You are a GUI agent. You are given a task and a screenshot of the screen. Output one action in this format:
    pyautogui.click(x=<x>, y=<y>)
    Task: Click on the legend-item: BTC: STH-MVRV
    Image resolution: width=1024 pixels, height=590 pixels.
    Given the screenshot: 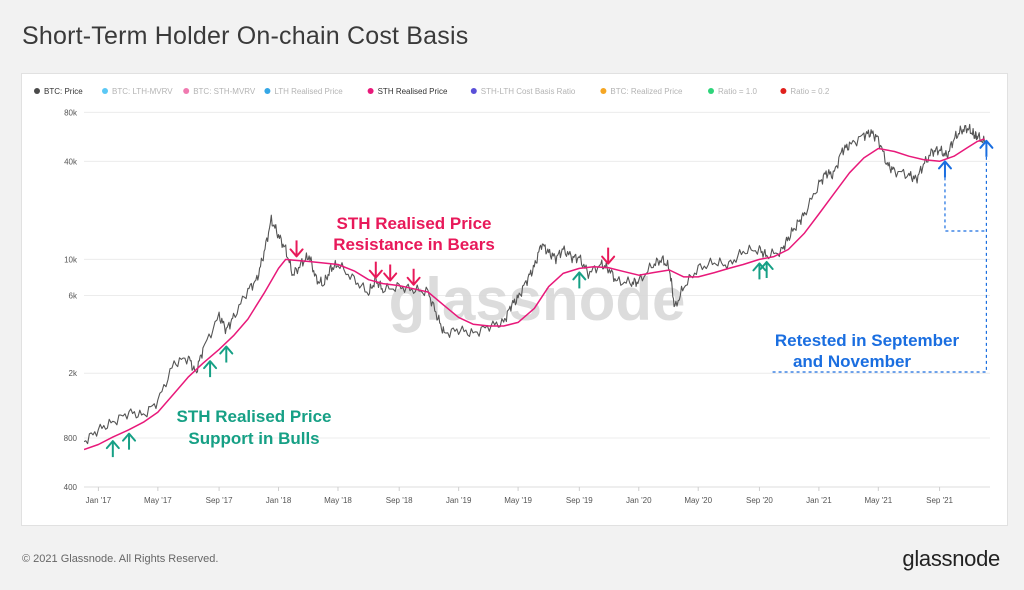 What is the action you would take?
    pyautogui.click(x=219, y=91)
    